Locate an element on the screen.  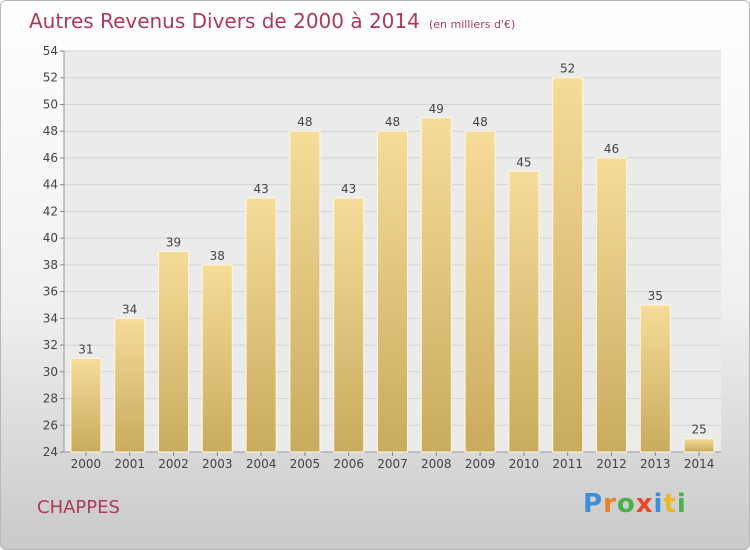
y-tick-label: 34 is located at coordinates (50, 318).